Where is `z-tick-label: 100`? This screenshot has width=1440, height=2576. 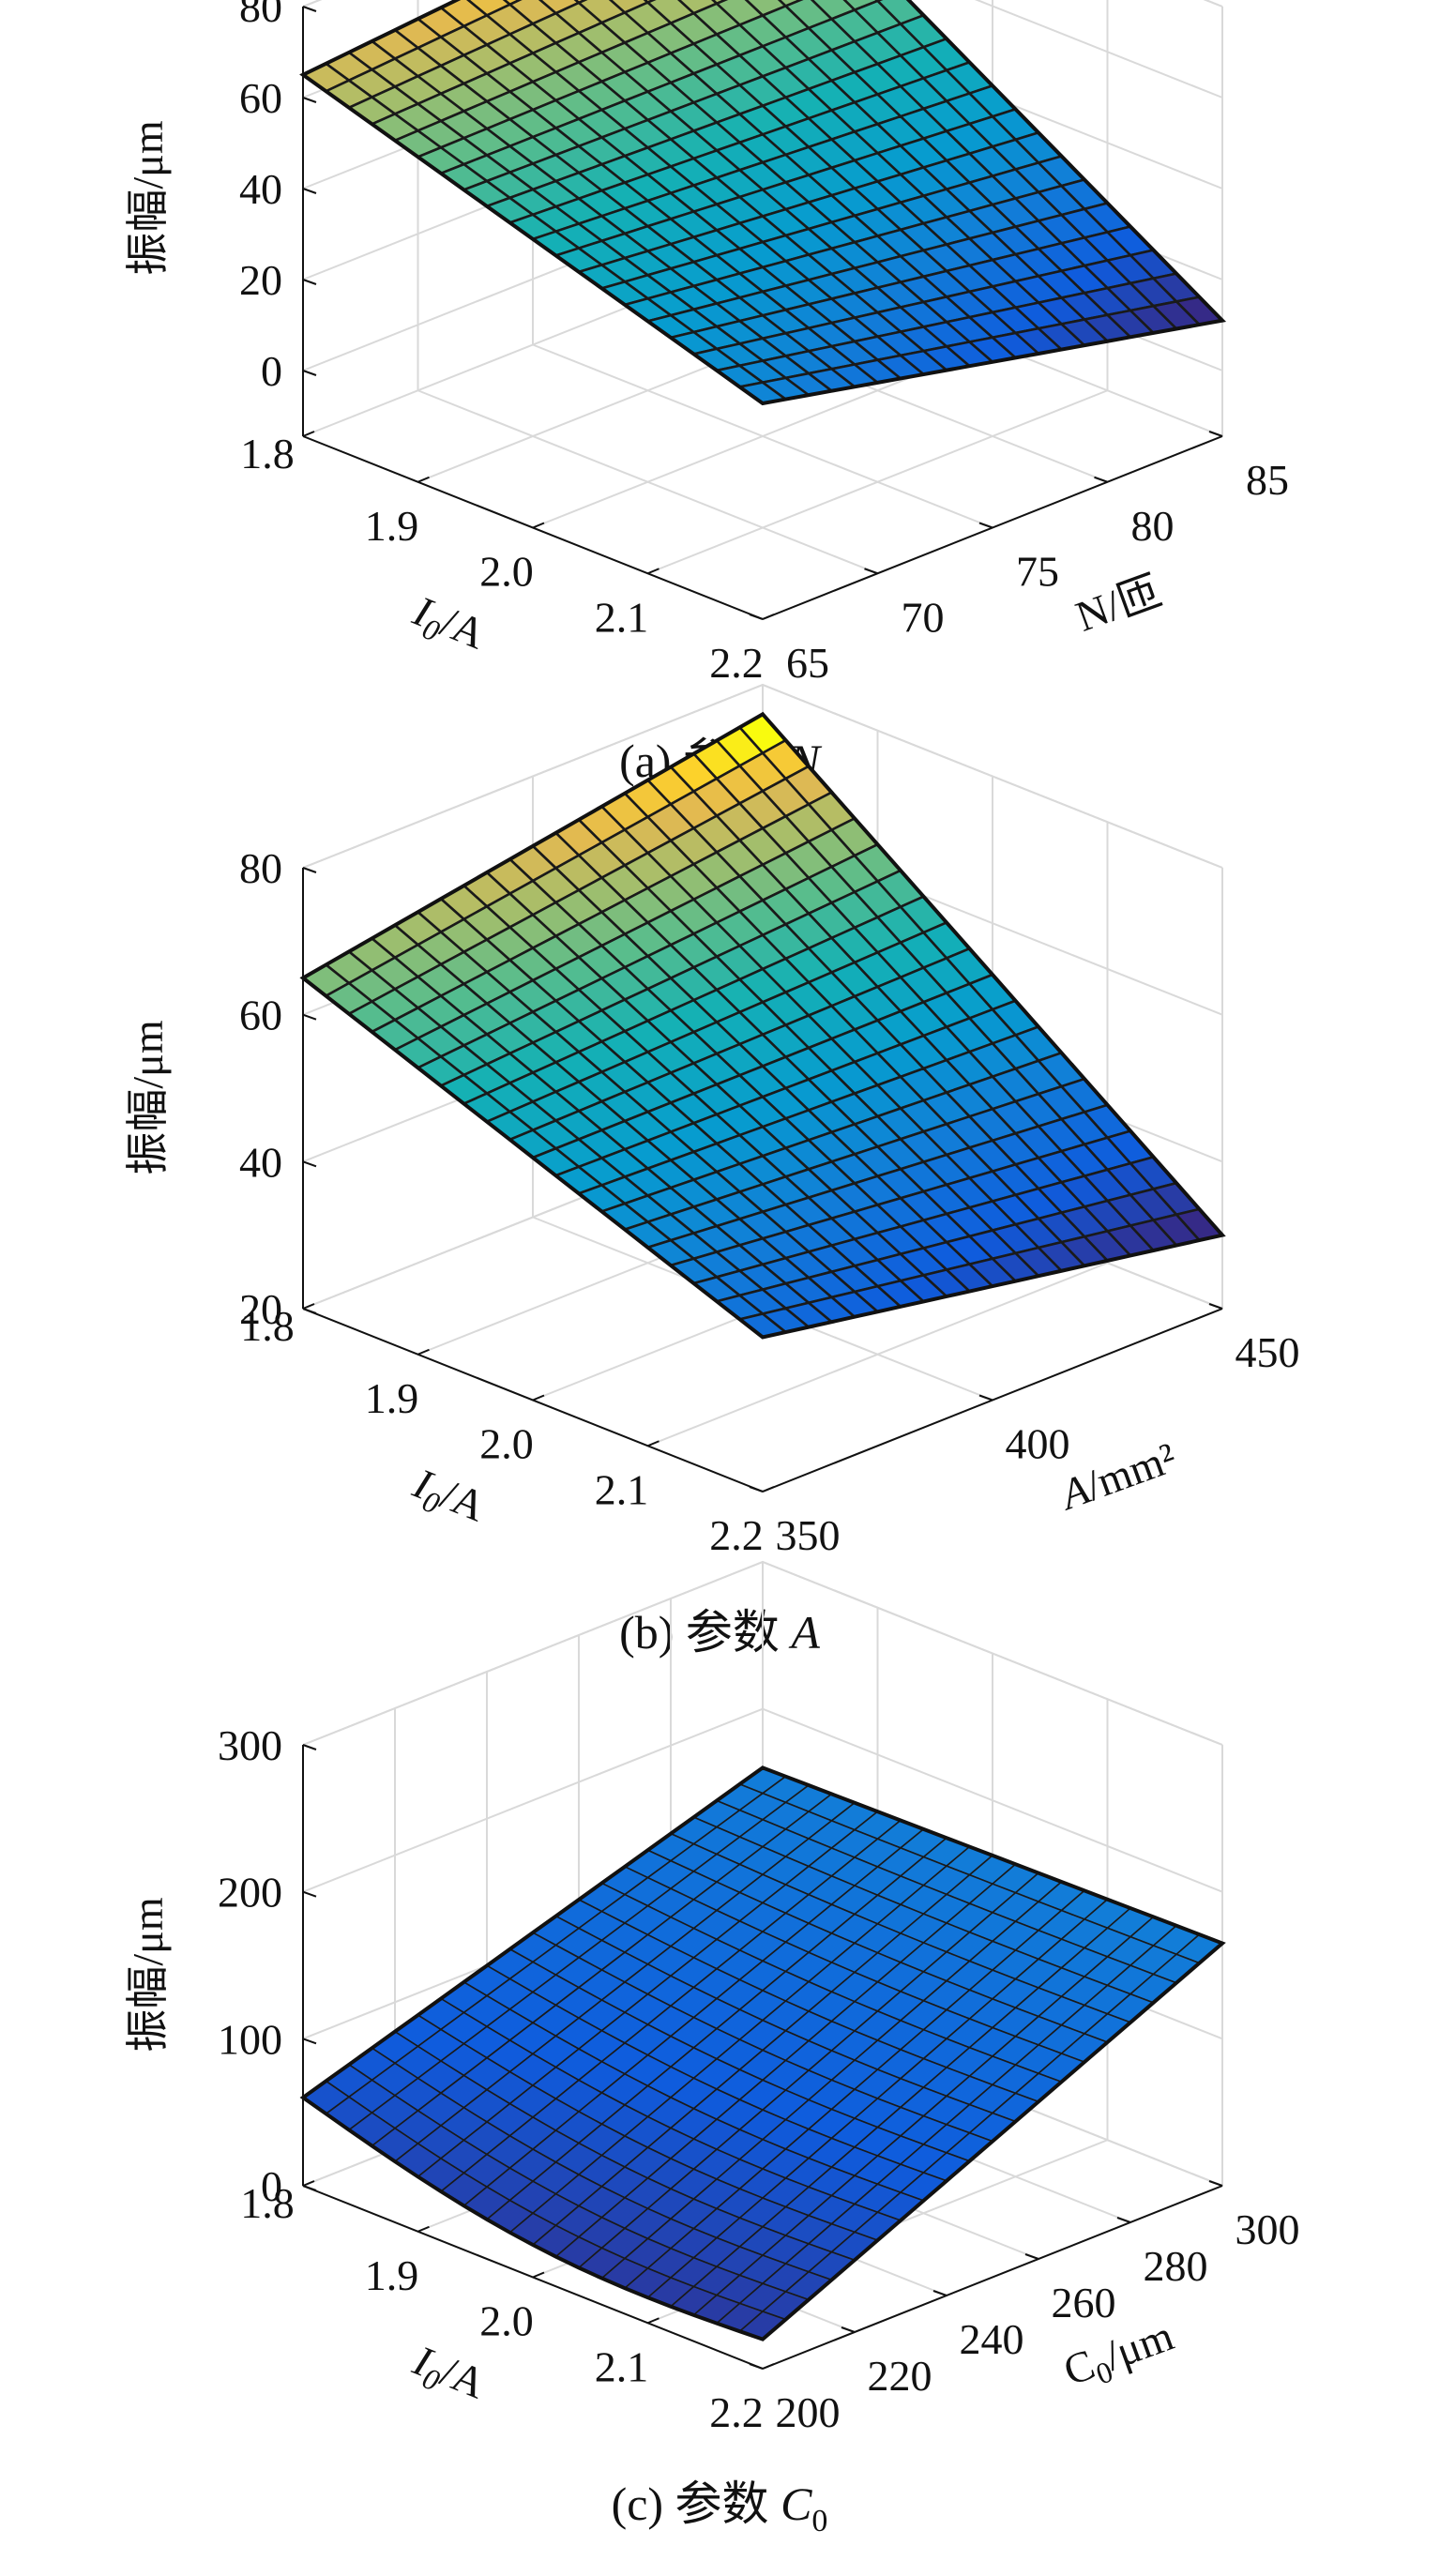 z-tick-label: 100 is located at coordinates (250, 2039).